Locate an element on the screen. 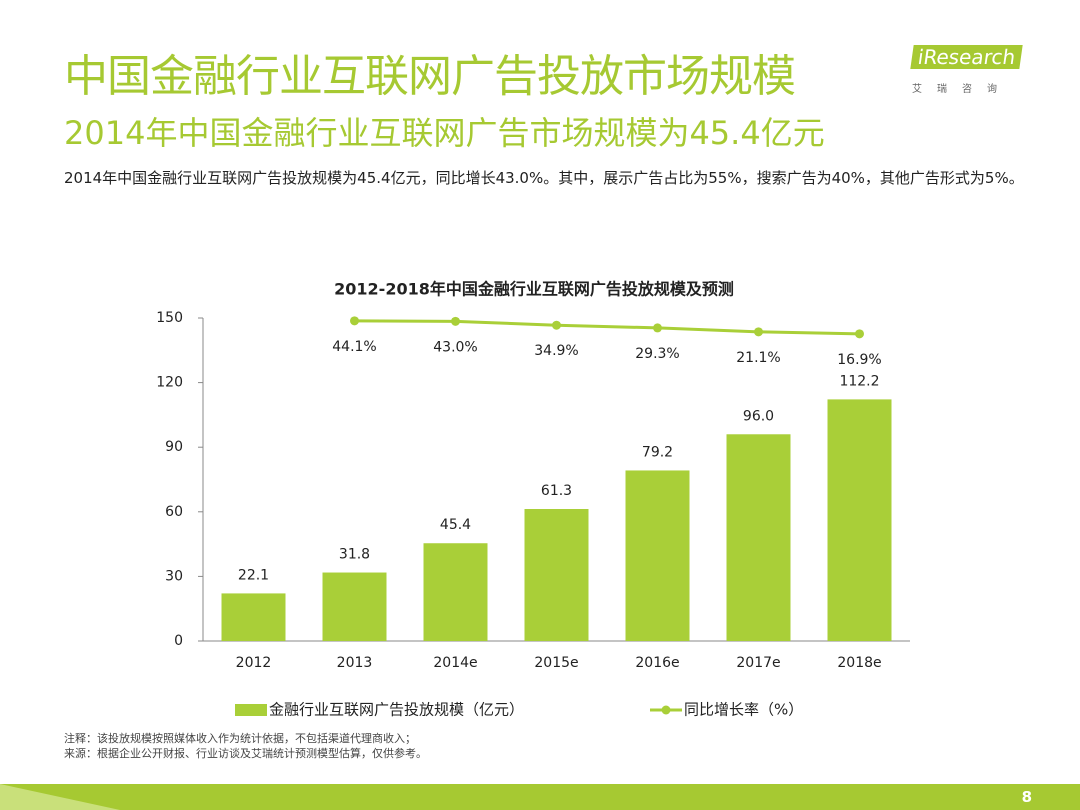 The width and height of the screenshot is (1080, 810). data-label: 45.4 is located at coordinates (455, 525).